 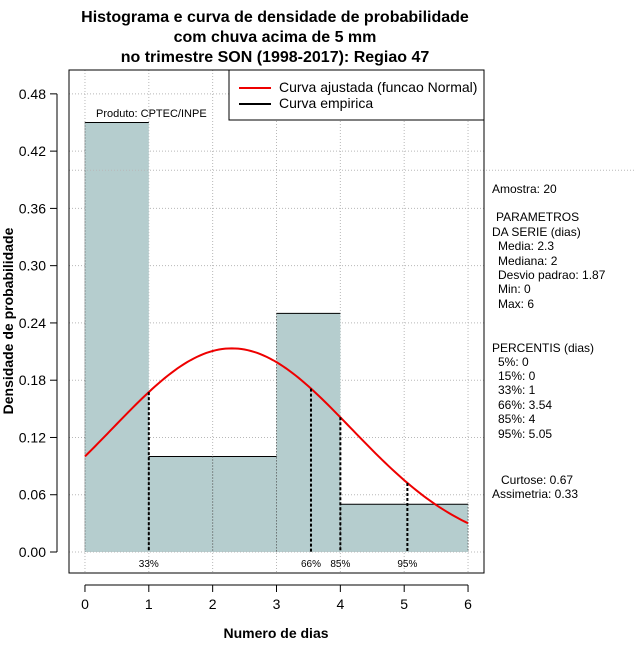 I want to click on x-tick-label: 0, so click(x=85, y=604).